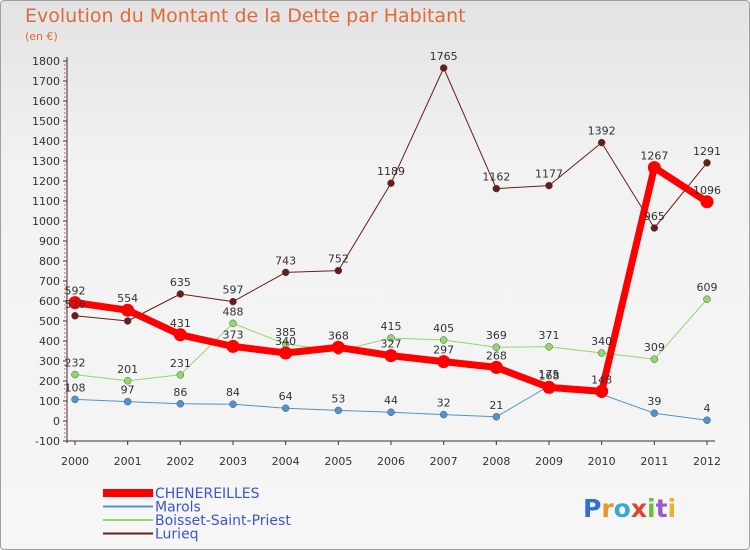  What do you see at coordinates (41, 36) in the screenshot?
I see `chart-unit-label: (en €)` at bounding box center [41, 36].